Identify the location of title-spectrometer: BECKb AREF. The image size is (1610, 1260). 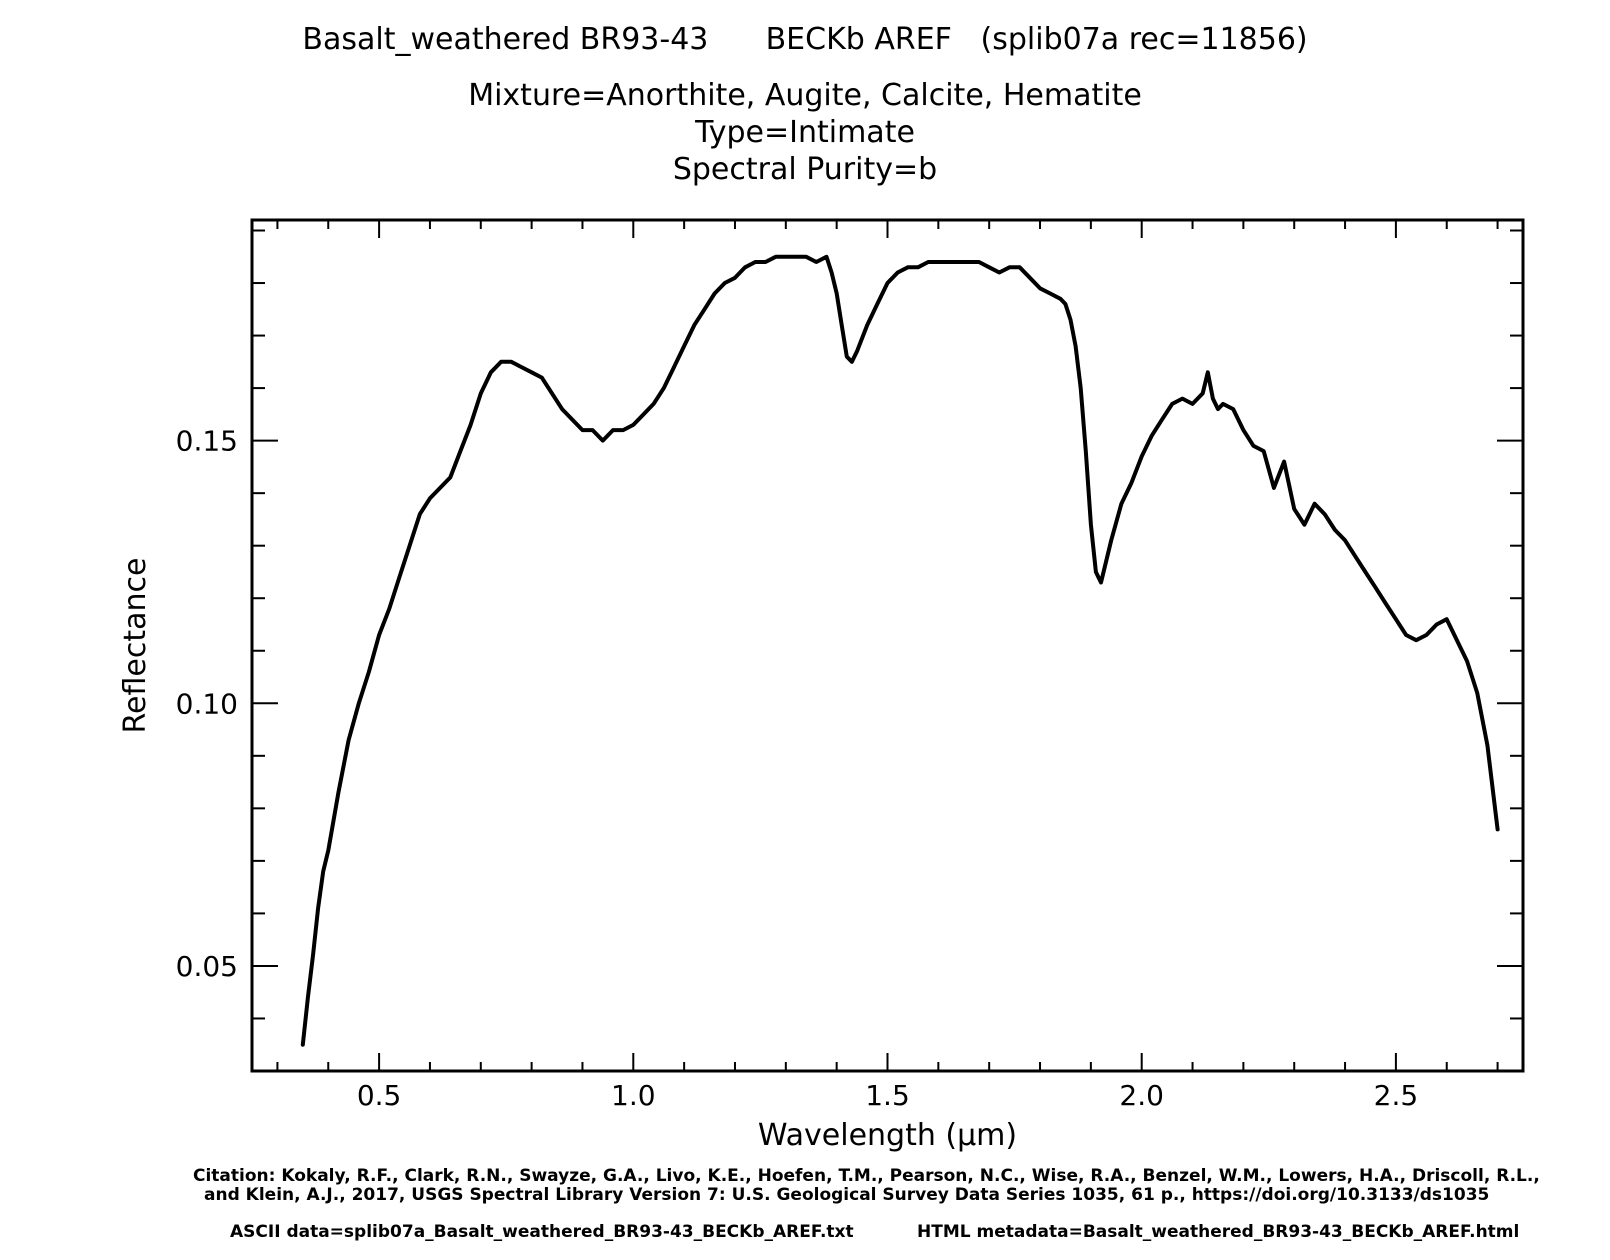
(858, 39).